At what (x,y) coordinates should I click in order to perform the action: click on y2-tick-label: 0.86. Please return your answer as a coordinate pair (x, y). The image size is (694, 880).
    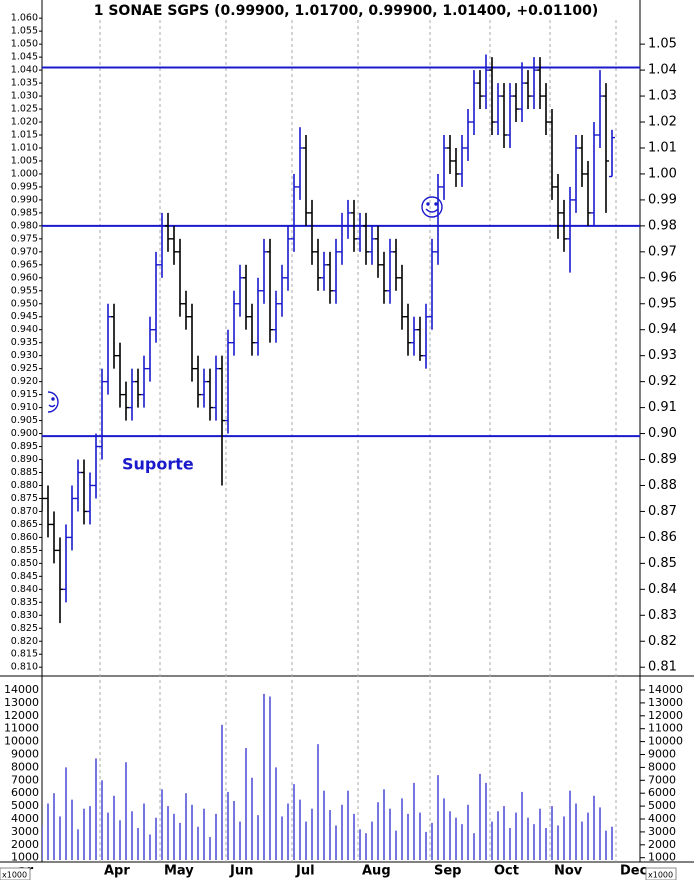
    Looking at the image, I should click on (662, 537).